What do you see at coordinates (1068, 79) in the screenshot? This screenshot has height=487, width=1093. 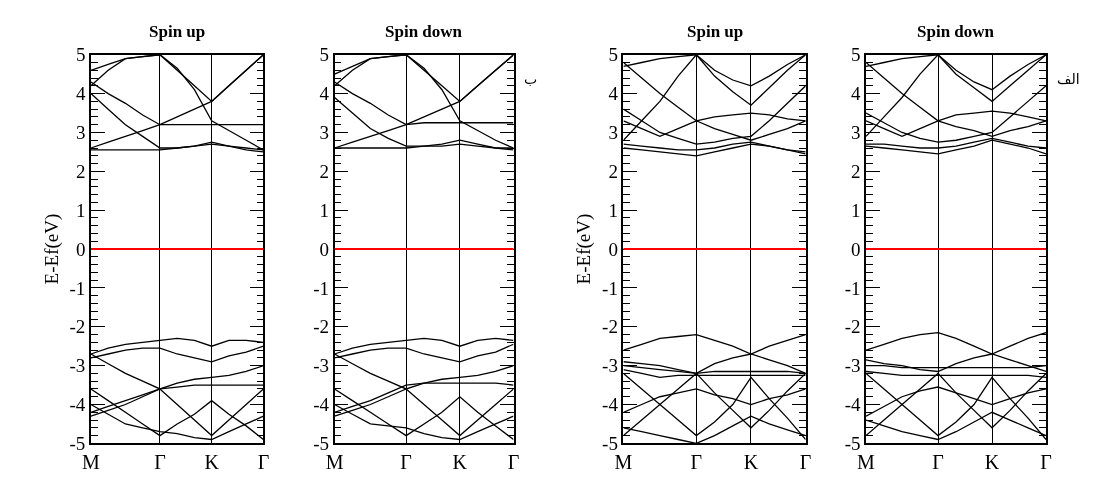 I see `text: الف` at bounding box center [1068, 79].